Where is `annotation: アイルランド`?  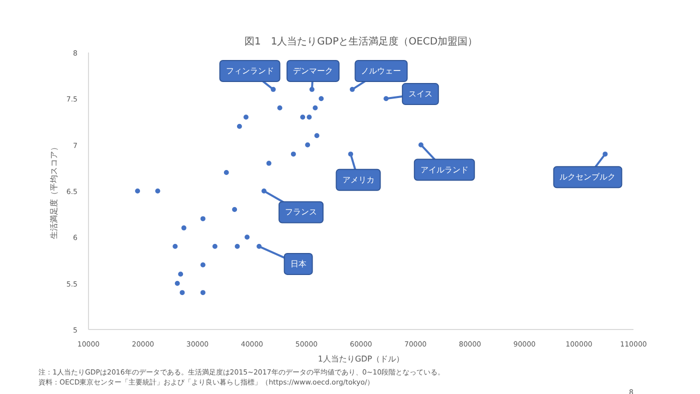
annotation: アイルランド is located at coordinates (444, 169).